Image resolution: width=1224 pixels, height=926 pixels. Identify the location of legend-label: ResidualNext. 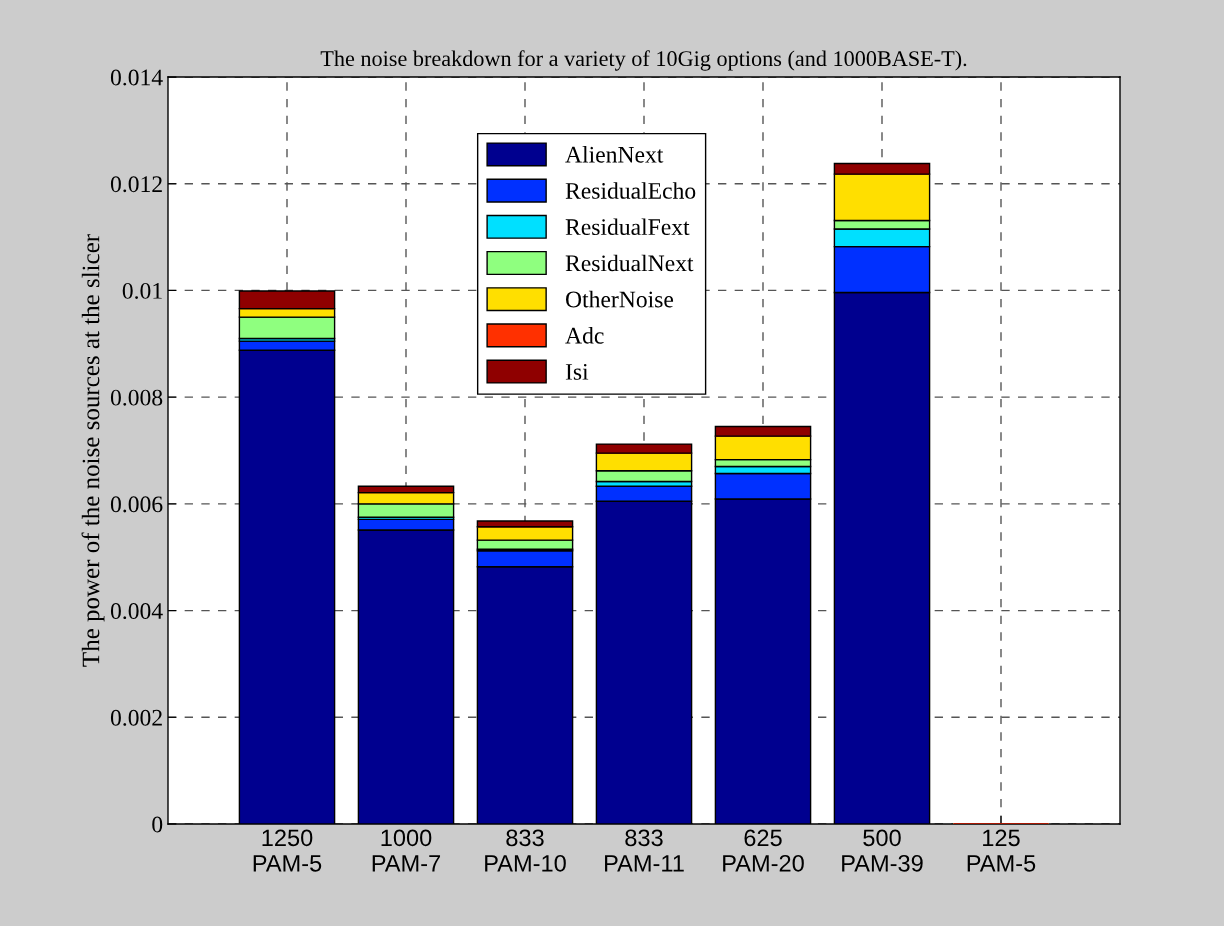
(629, 263).